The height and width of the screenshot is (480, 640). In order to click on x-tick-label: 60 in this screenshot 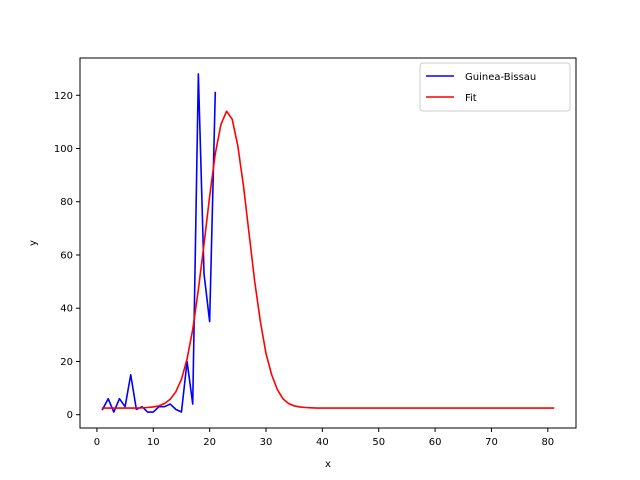, I will do `click(435, 442)`.